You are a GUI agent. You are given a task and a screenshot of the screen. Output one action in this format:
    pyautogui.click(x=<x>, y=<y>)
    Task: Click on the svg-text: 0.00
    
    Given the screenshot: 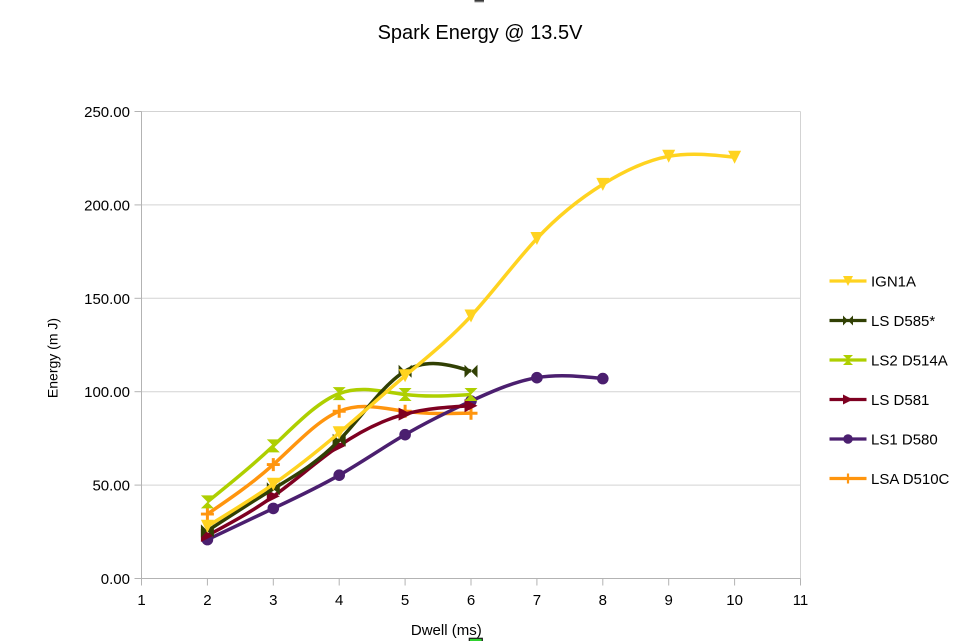 What is the action you would take?
    pyautogui.click(x=115, y=579)
    